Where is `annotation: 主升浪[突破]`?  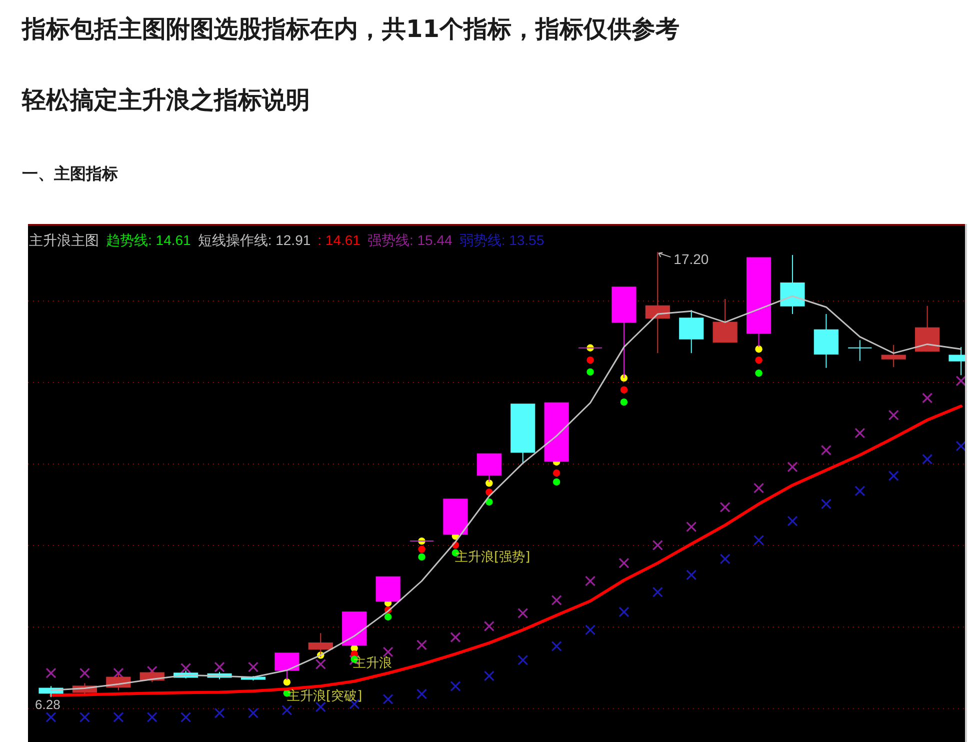 annotation: 主升浪[突破] is located at coordinates (324, 696).